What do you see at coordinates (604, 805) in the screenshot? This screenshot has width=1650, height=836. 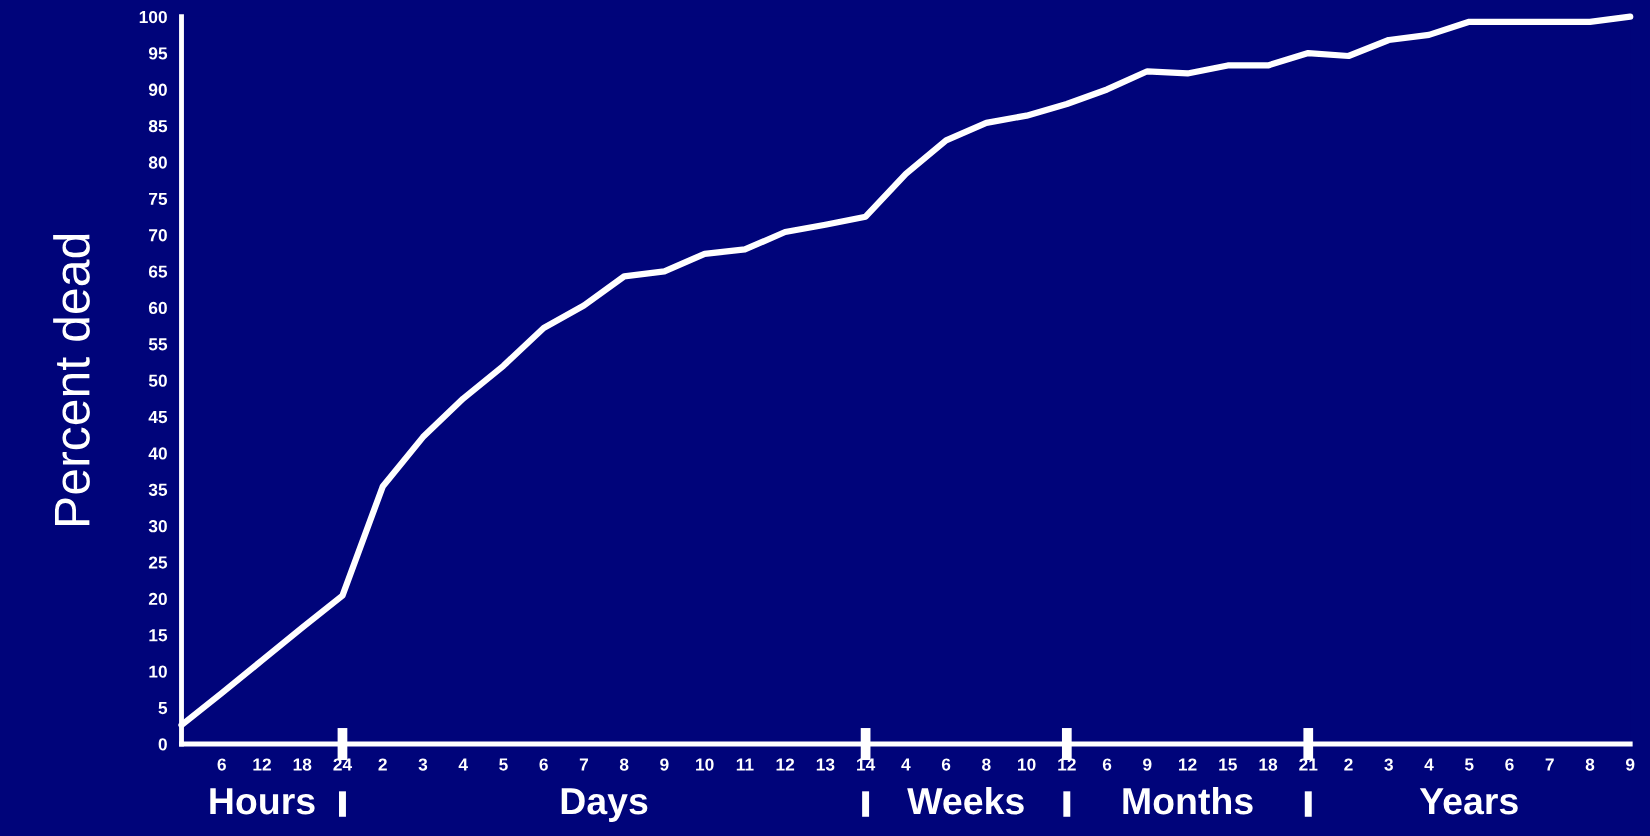 I see `text: Days` at bounding box center [604, 805].